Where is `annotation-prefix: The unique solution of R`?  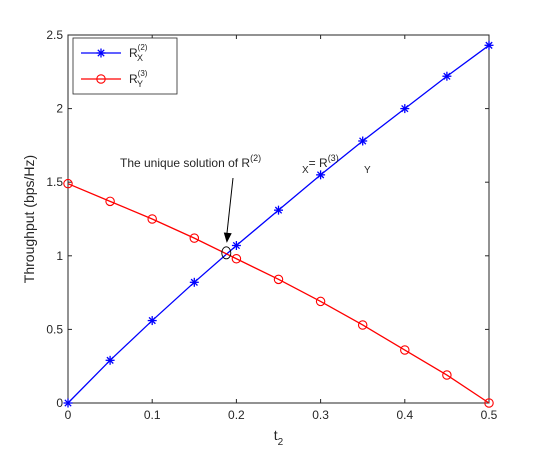
annotation-prefix: The unique solution of R is located at coordinates (185, 163).